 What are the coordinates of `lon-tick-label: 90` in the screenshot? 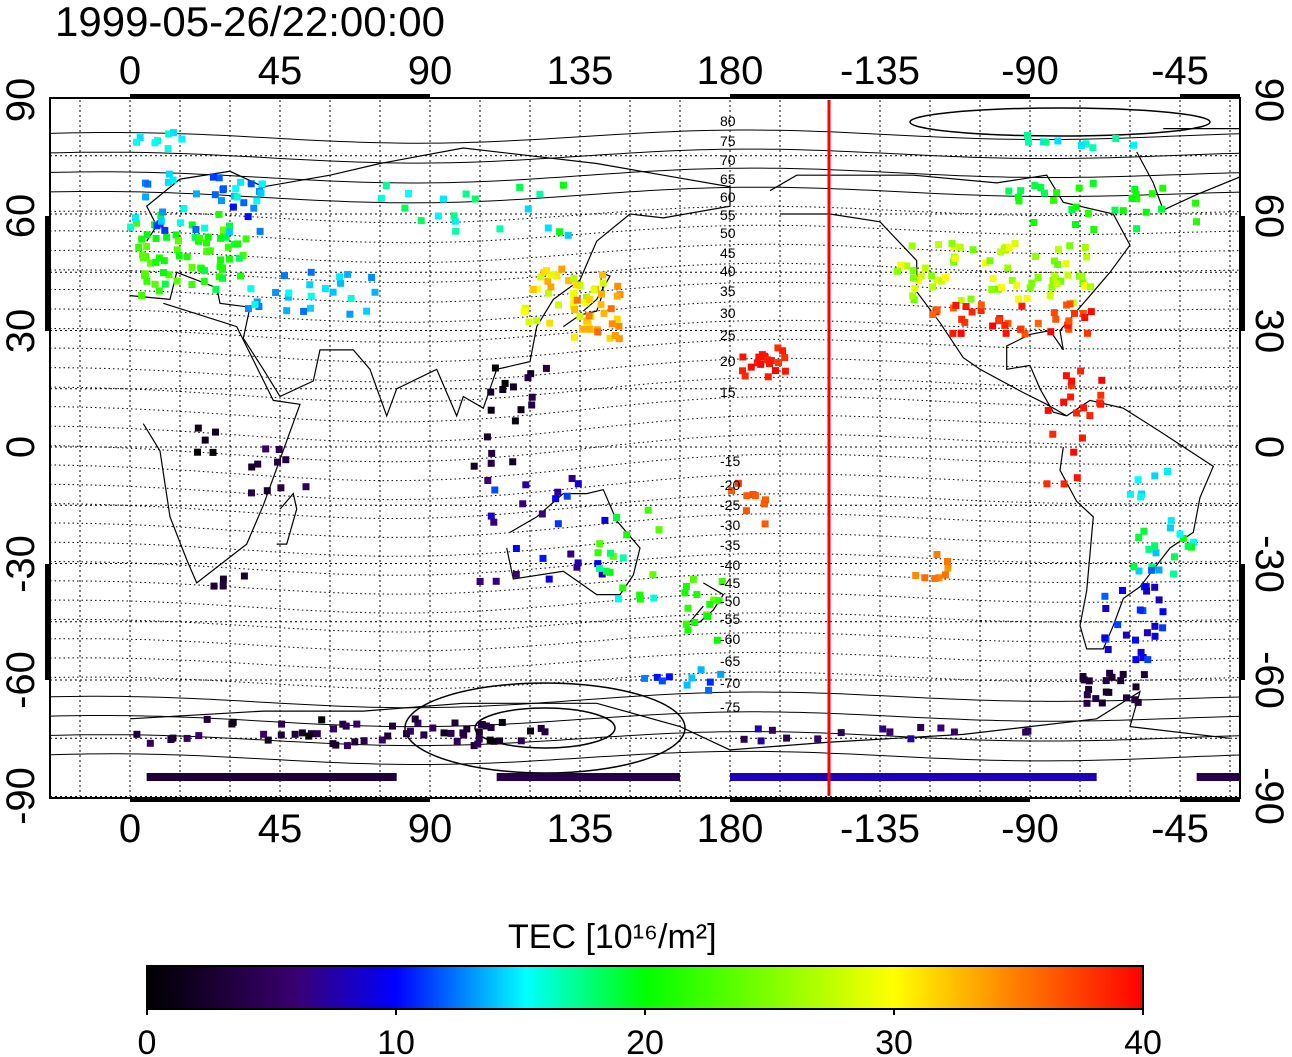 It's located at (430, 71).